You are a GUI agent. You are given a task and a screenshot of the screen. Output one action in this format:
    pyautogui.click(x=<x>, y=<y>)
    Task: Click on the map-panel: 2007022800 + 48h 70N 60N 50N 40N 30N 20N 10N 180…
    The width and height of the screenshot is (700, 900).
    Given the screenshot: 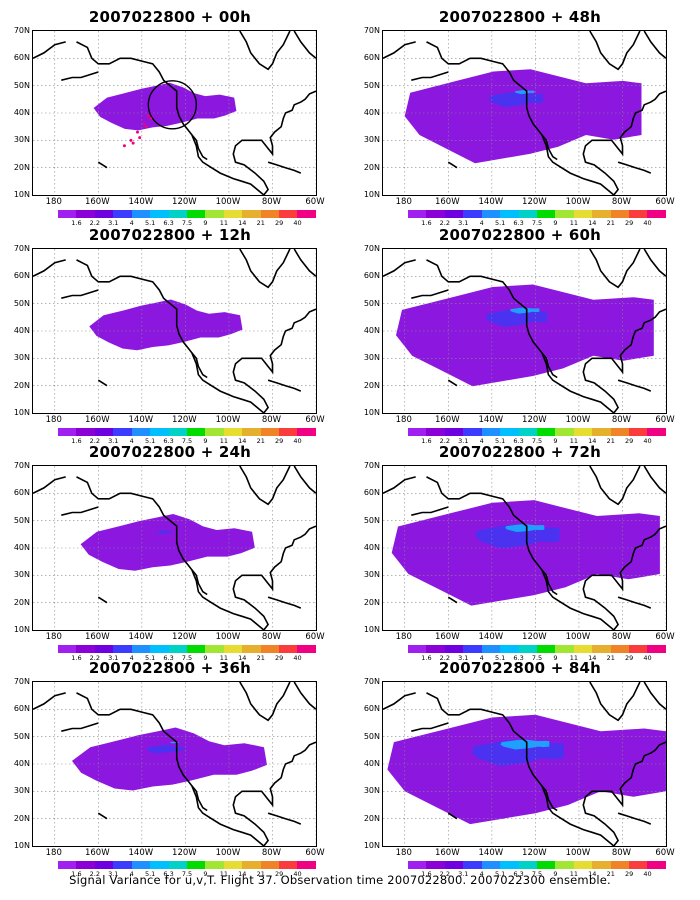 What is the action you would take?
    pyautogui.click(x=520, y=117)
    